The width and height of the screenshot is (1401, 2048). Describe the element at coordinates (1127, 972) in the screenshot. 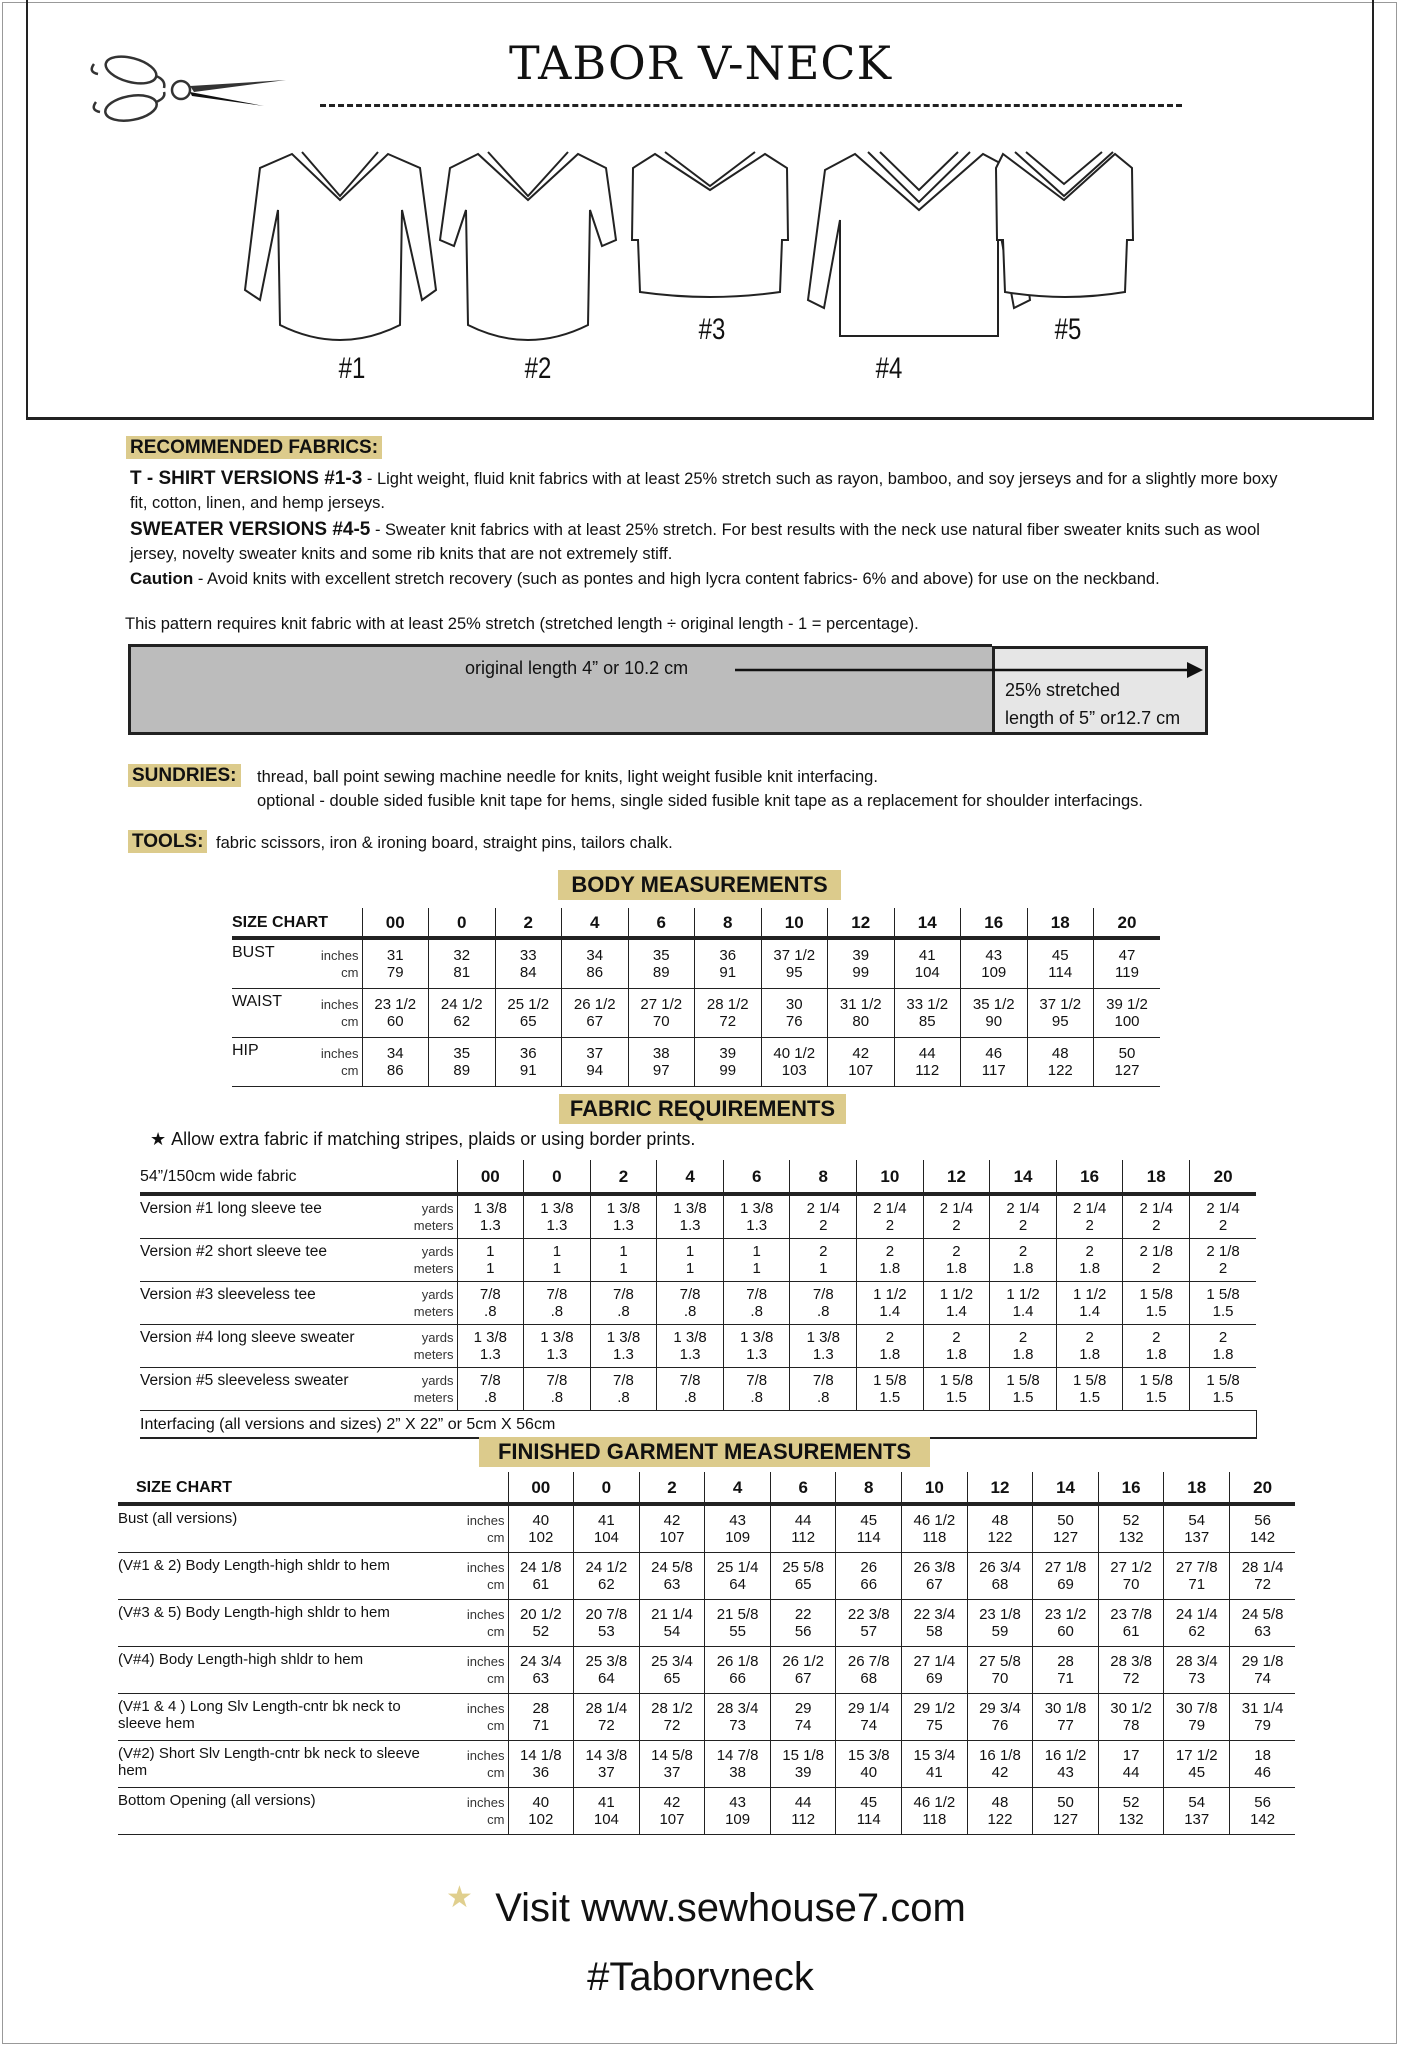

I see `metric-value: 119` at that location.